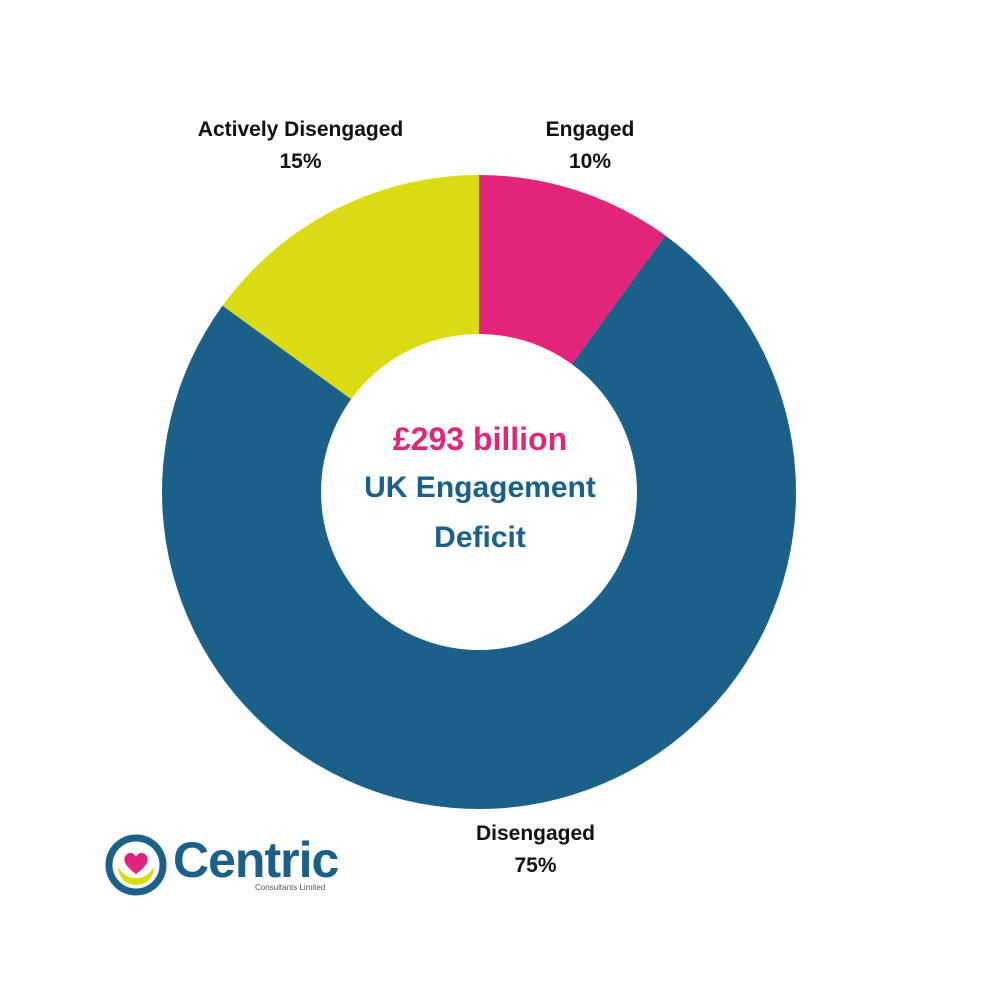 This screenshot has height=1000, width=990. I want to click on slice-name-engaged: Engaged, so click(590, 129).